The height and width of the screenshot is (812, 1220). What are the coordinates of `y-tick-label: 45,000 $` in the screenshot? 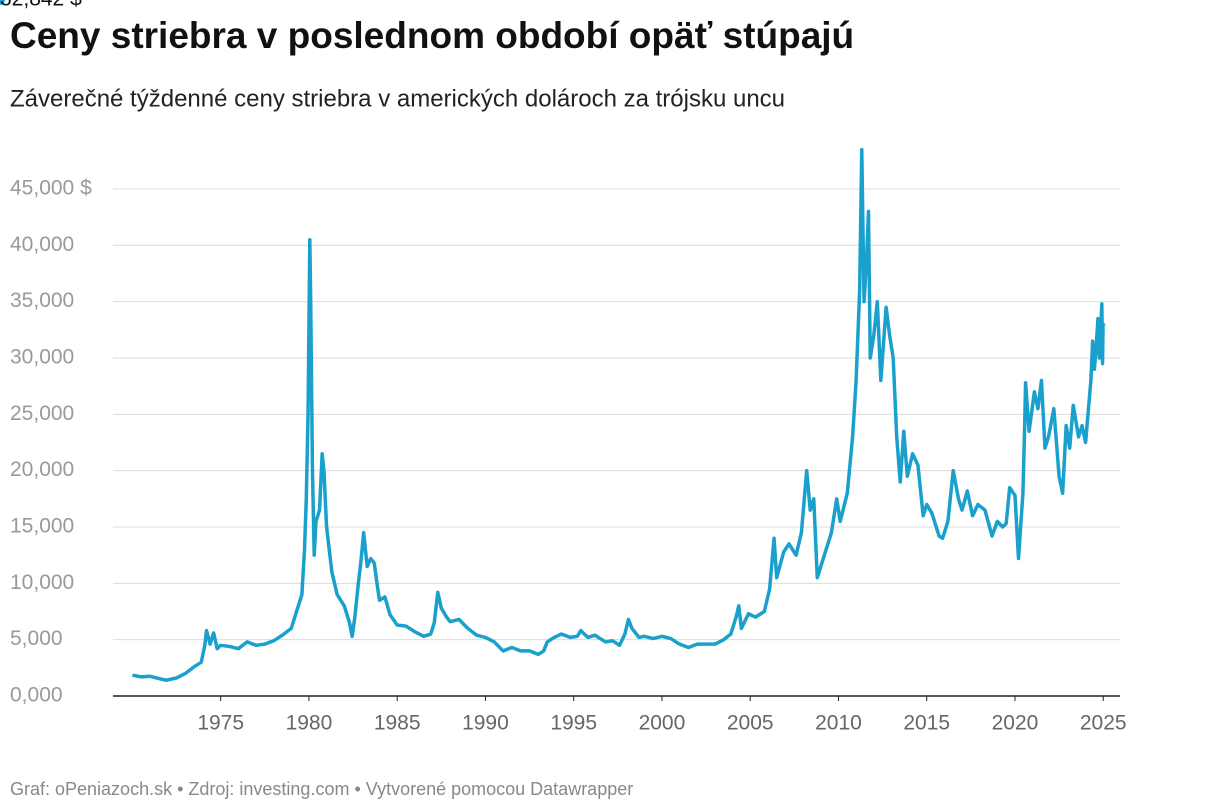 It's located at (51, 188).